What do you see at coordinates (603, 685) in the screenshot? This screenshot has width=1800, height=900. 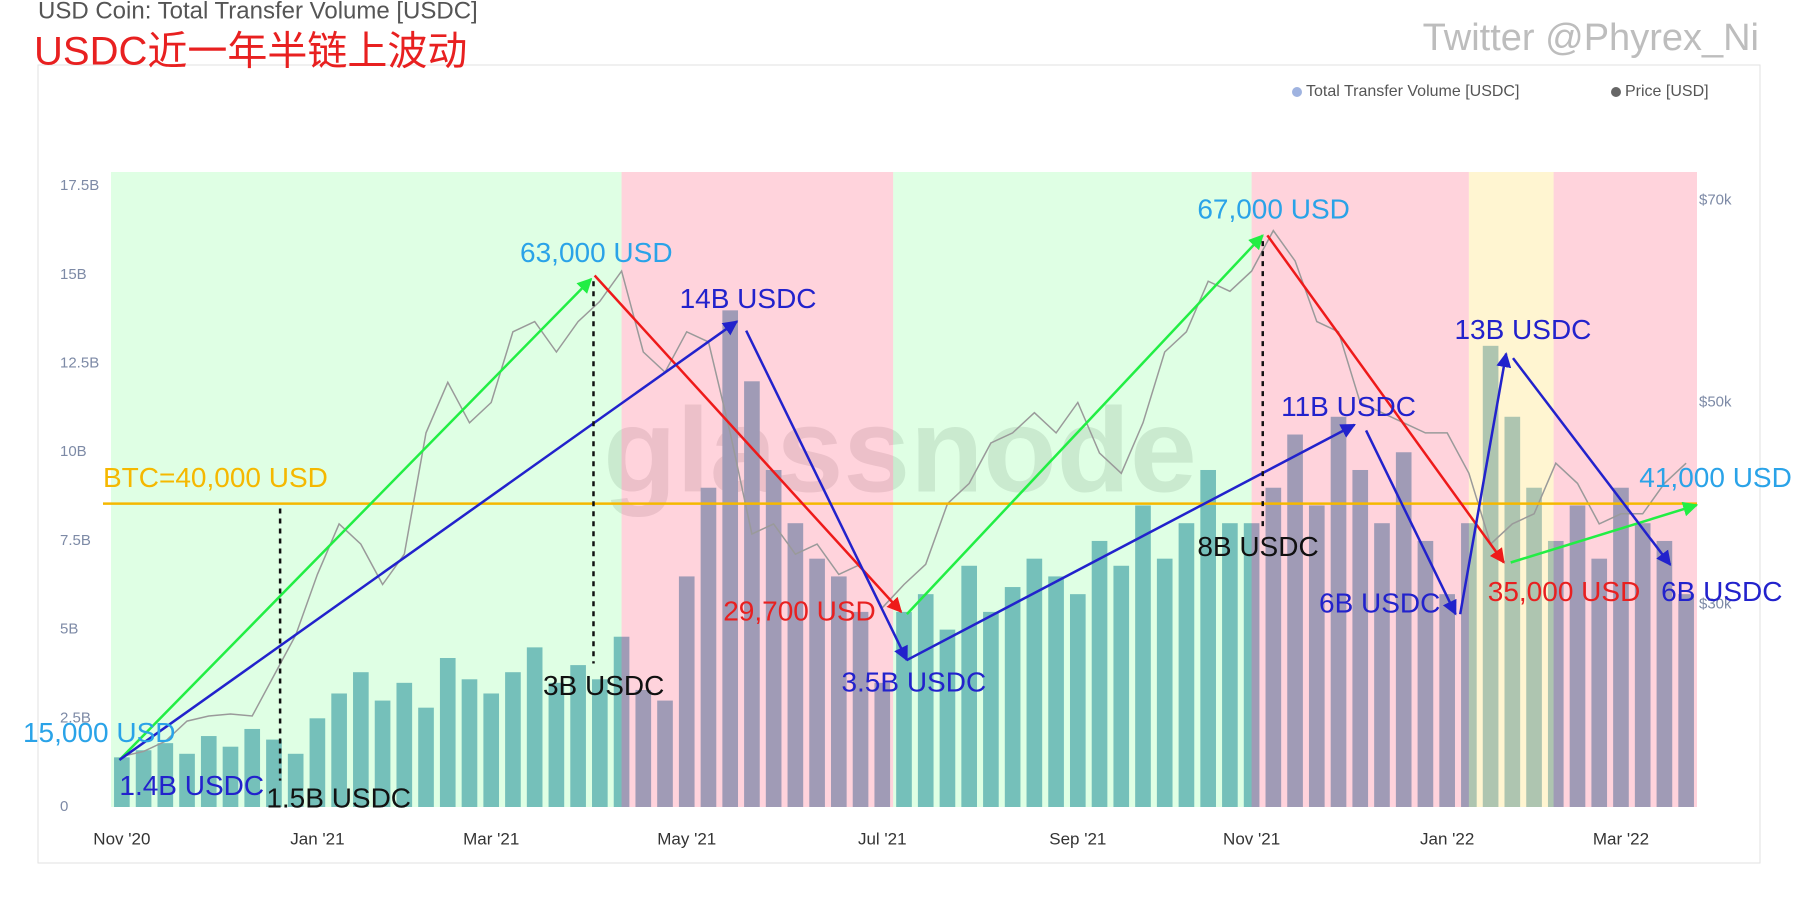 I see `annotation: 3B USDC` at bounding box center [603, 685].